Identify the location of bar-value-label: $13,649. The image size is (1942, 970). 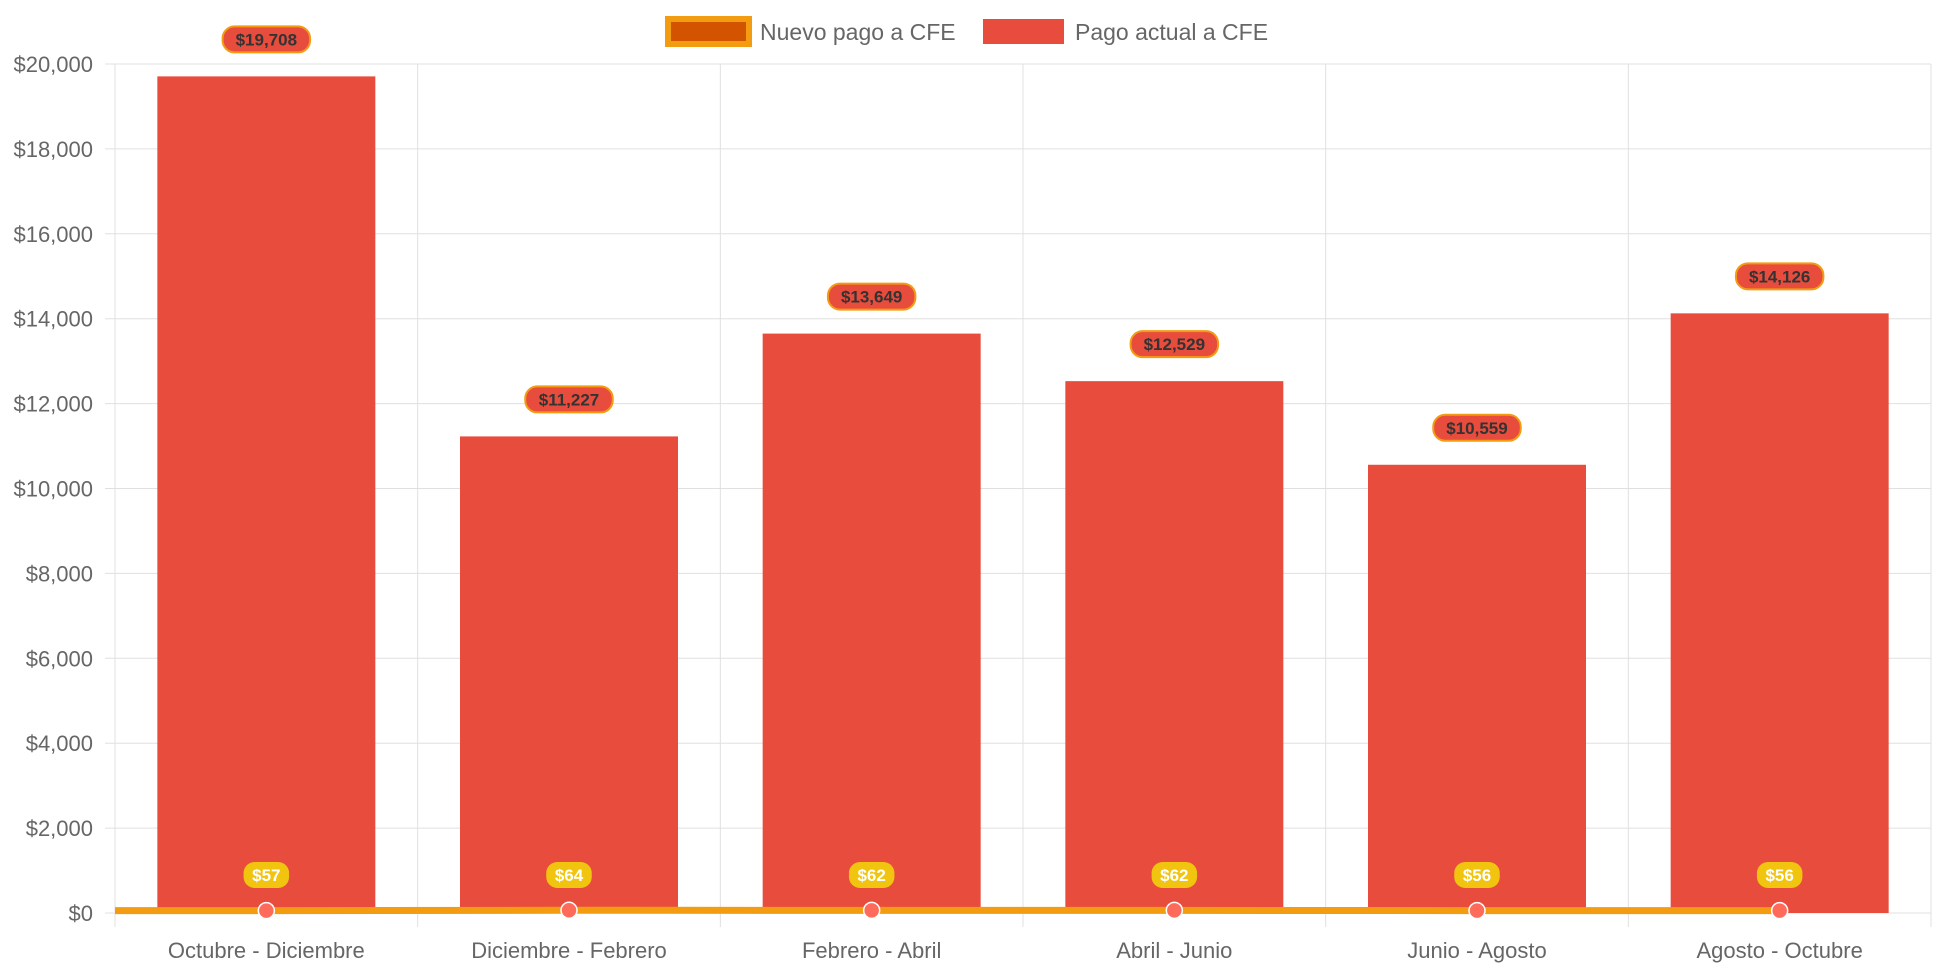
(871, 297).